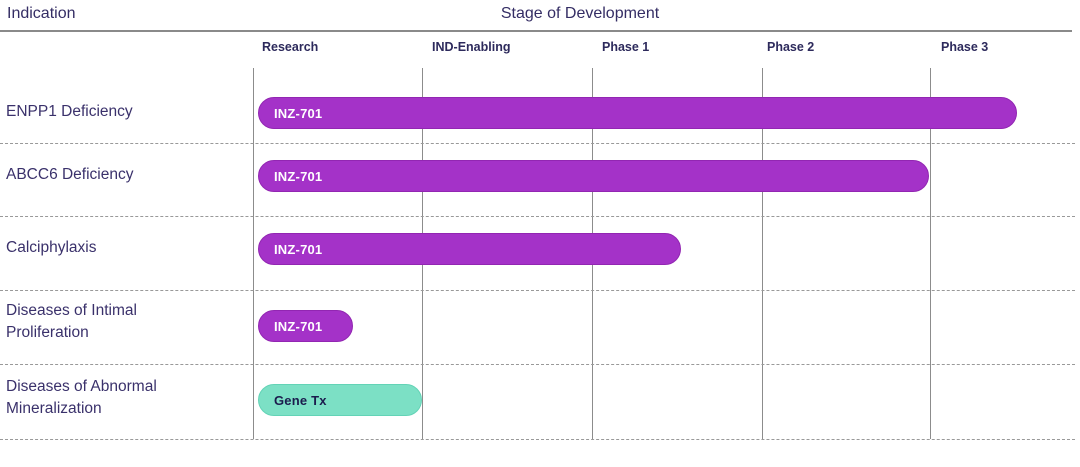 This screenshot has width=1080, height=467. I want to click on column-header-phase-2: Phase 2, so click(791, 47).